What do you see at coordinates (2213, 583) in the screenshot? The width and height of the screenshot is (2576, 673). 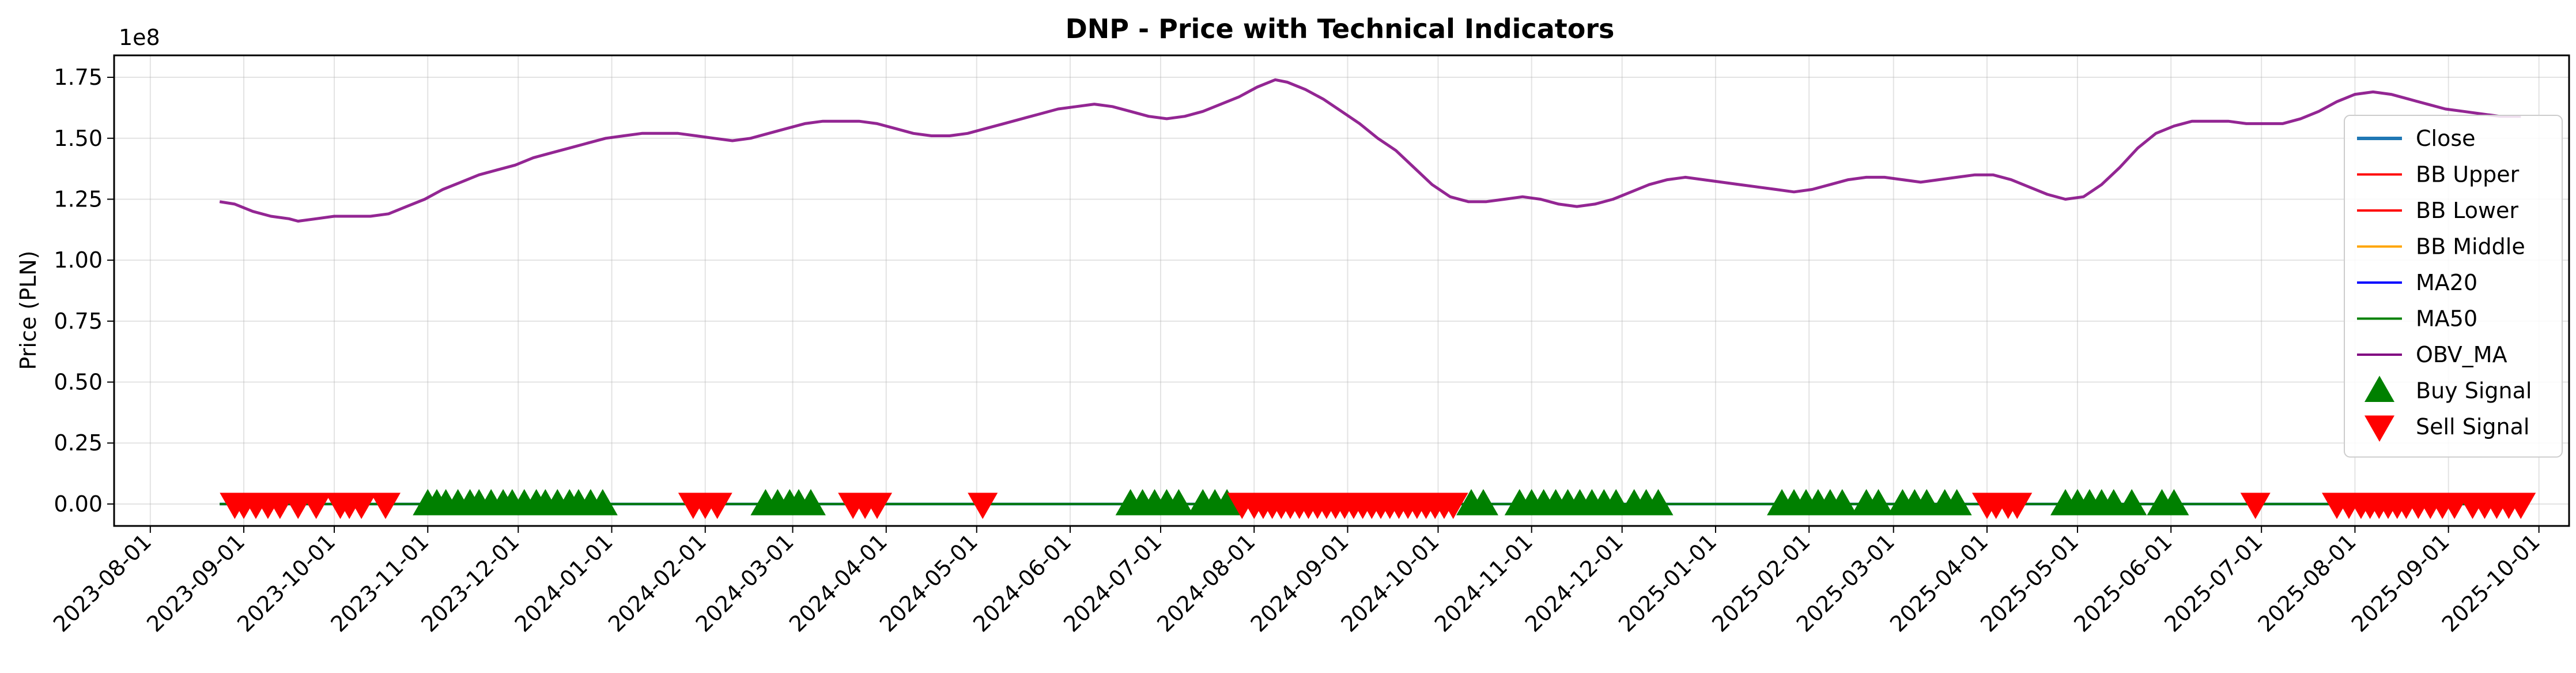 I see `x-tick-label: 2025-07-01` at bounding box center [2213, 583].